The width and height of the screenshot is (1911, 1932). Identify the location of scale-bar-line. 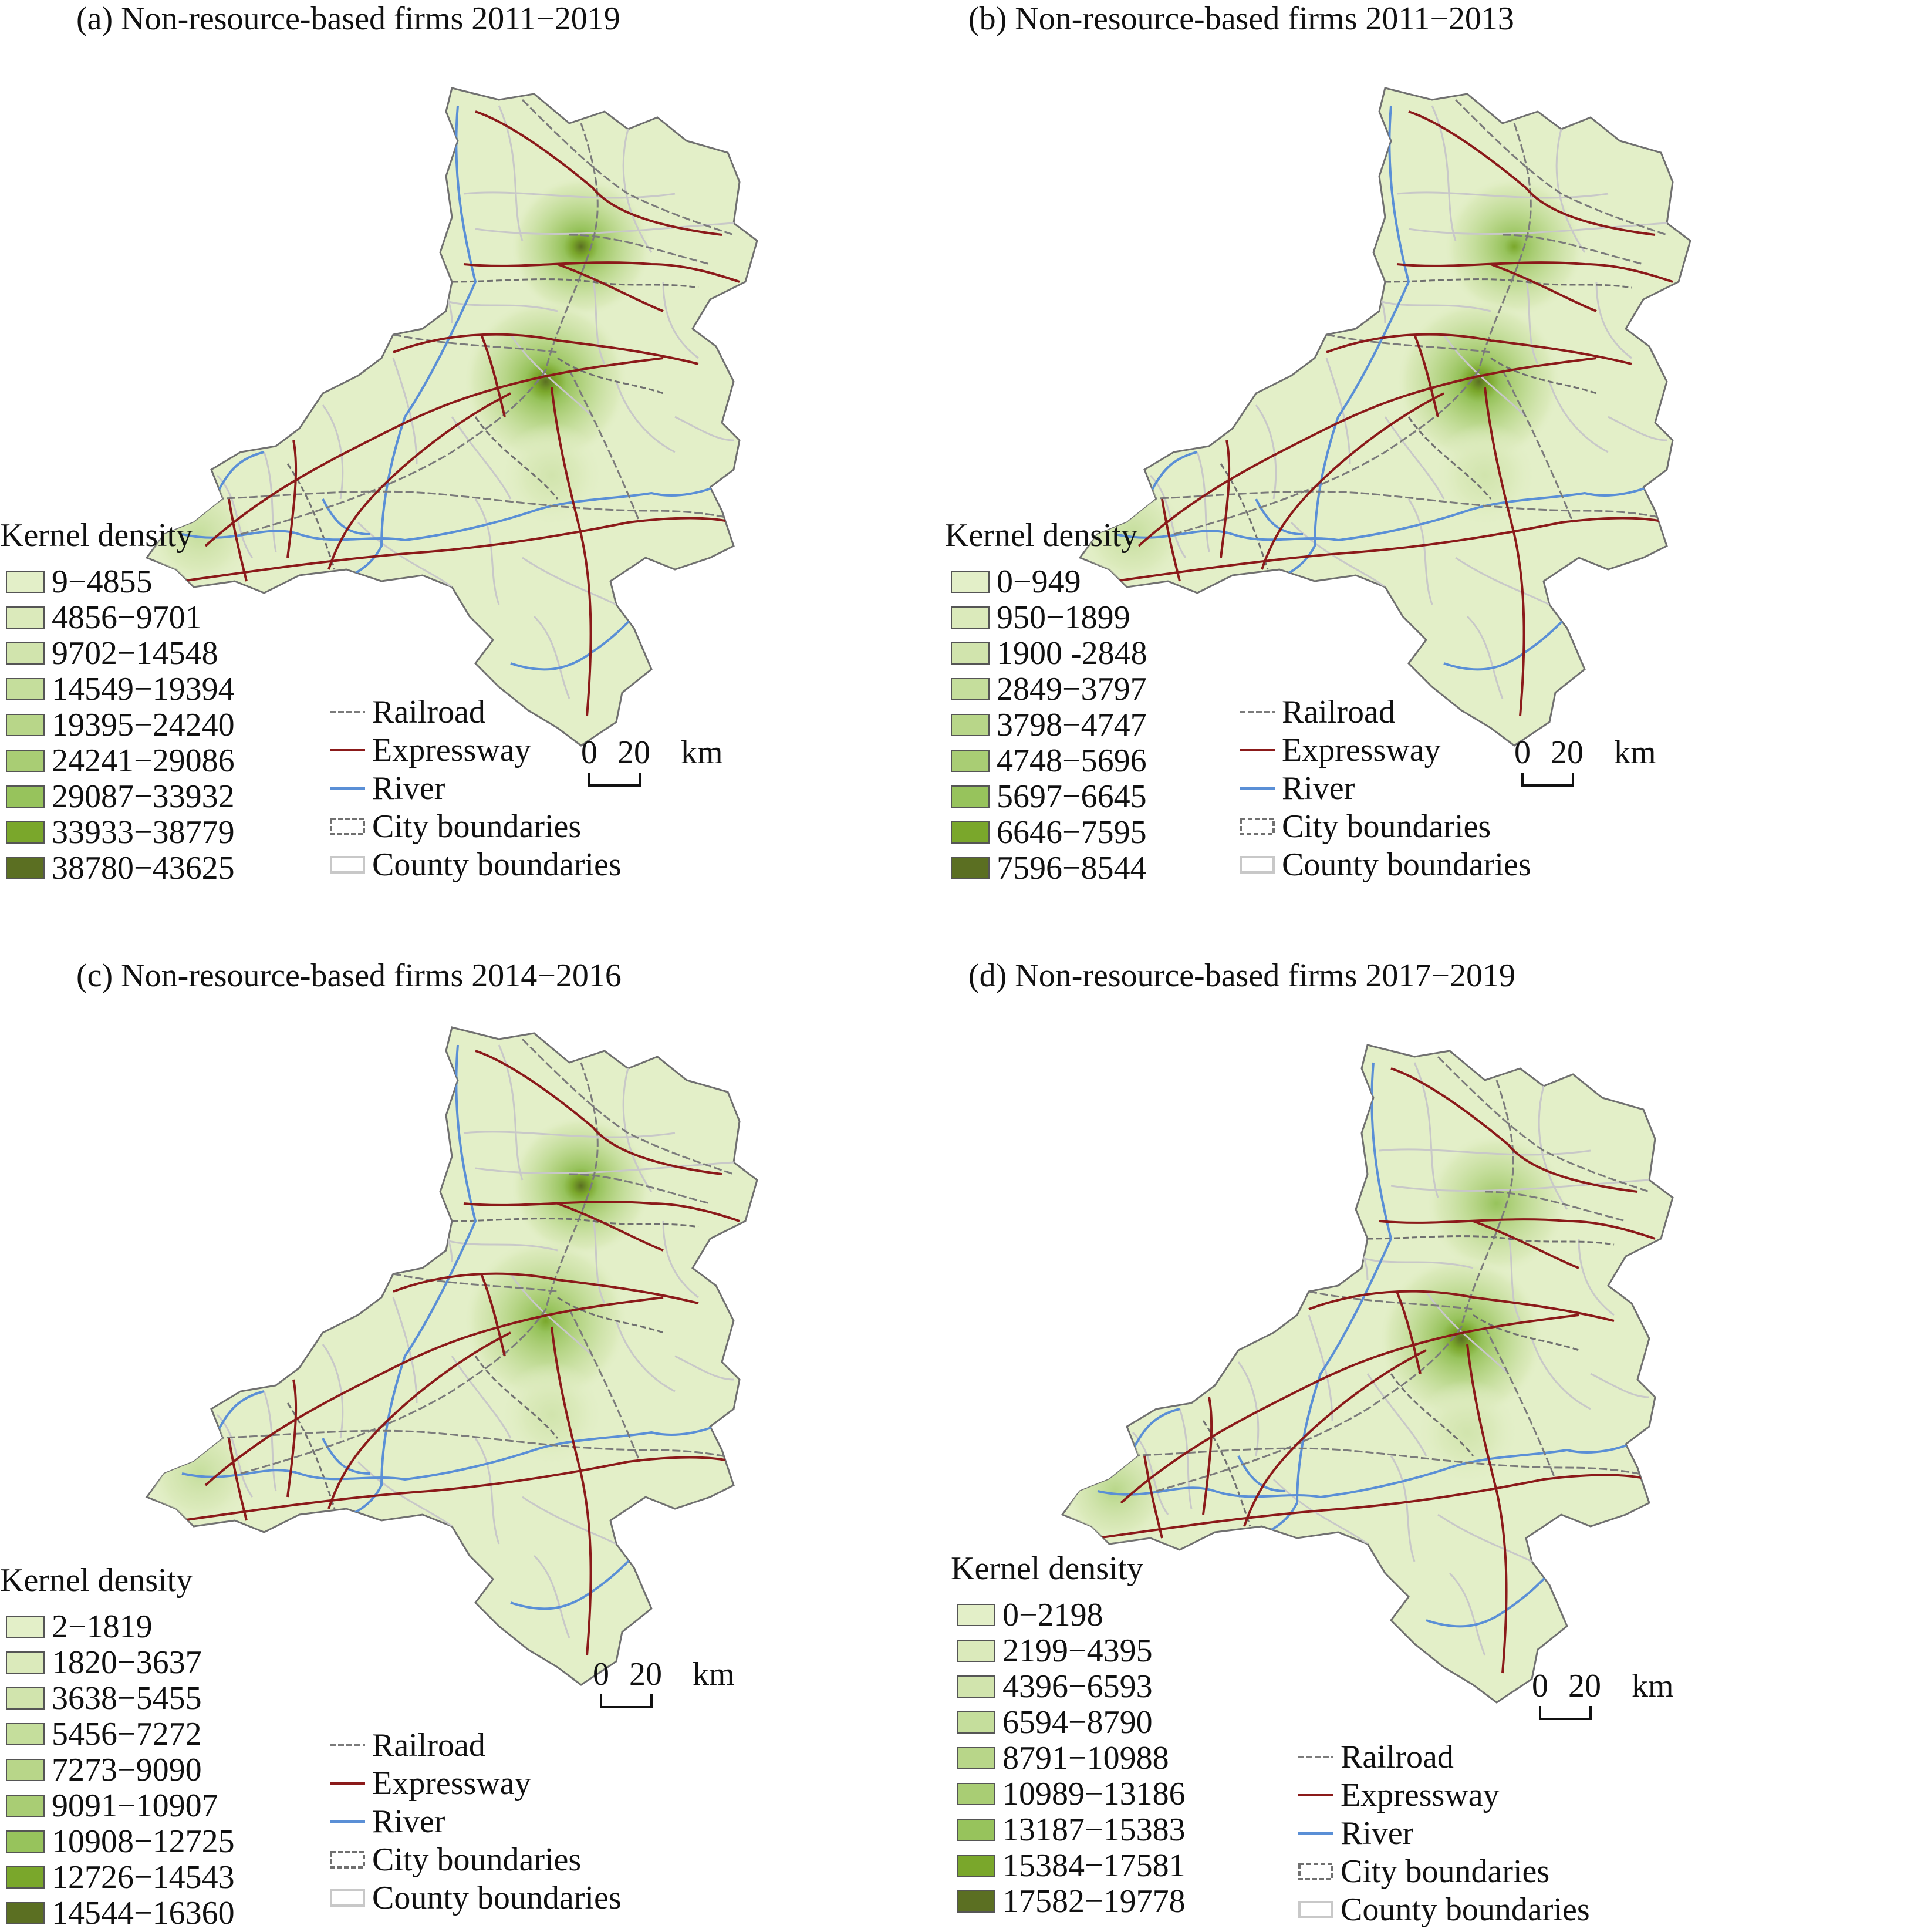
(1548, 780).